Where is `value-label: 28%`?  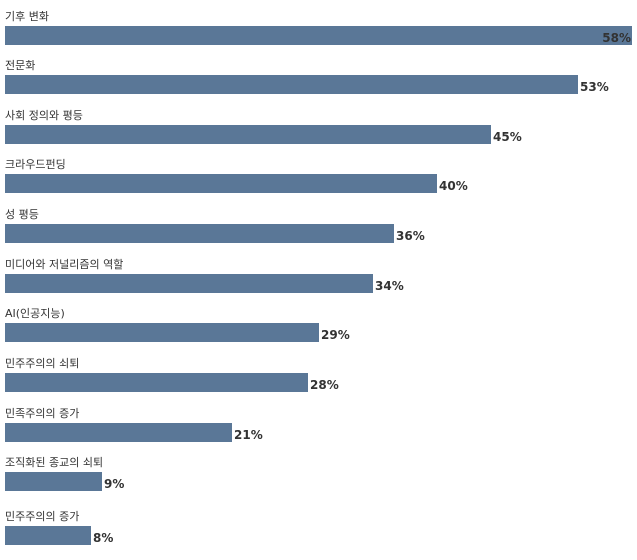 value-label: 28% is located at coordinates (324, 385).